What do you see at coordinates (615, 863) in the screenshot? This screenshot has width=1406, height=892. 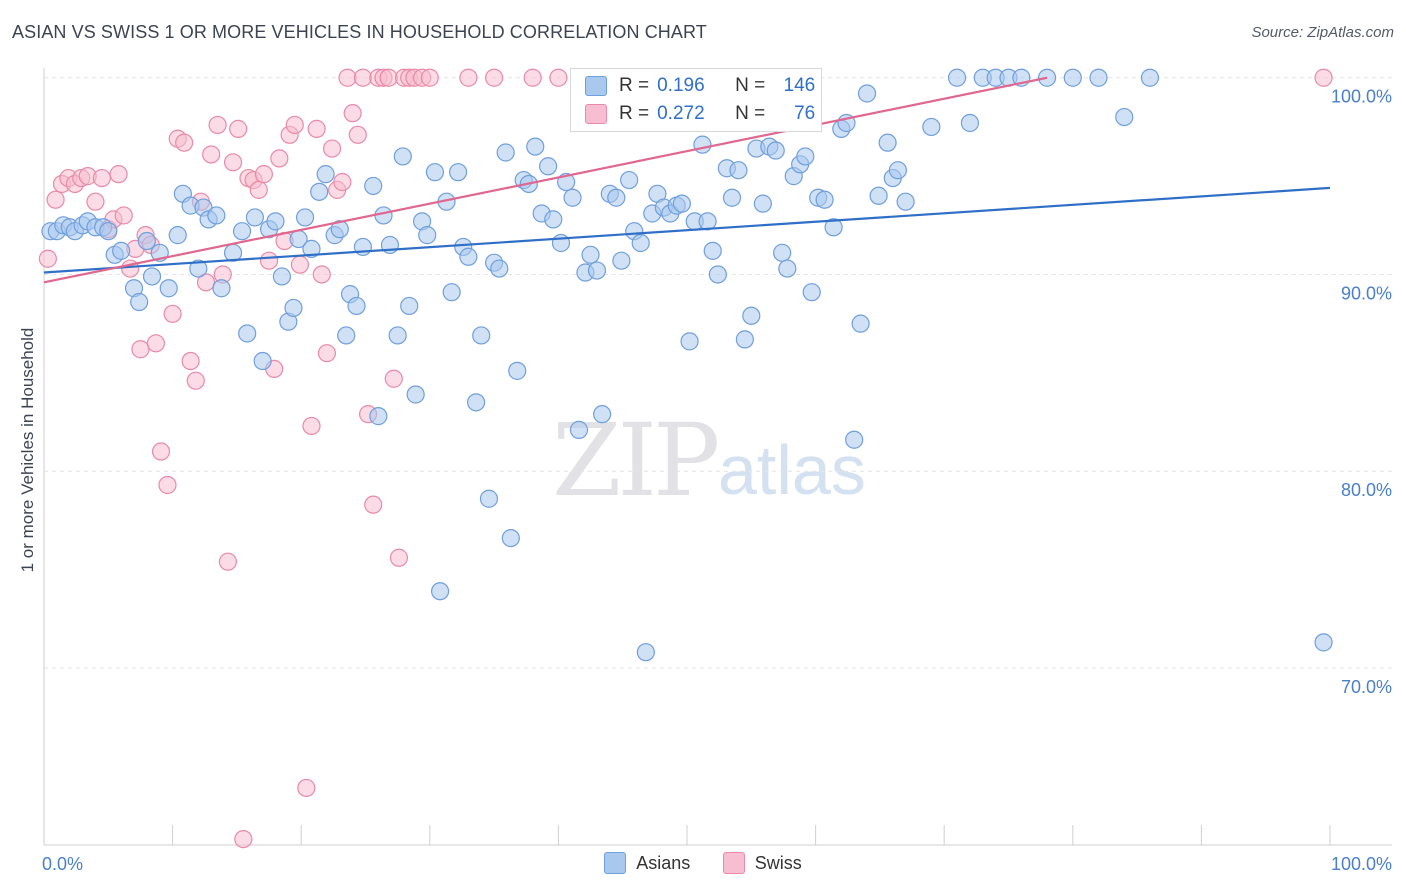 I see `asians-legend-swatch` at bounding box center [615, 863].